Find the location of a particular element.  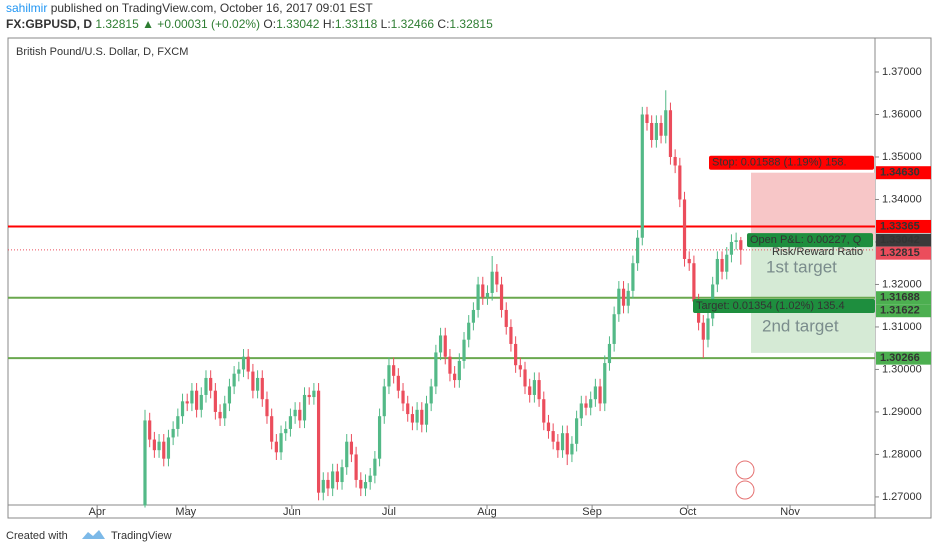

x-tick-label: Jun is located at coordinates (292, 512).